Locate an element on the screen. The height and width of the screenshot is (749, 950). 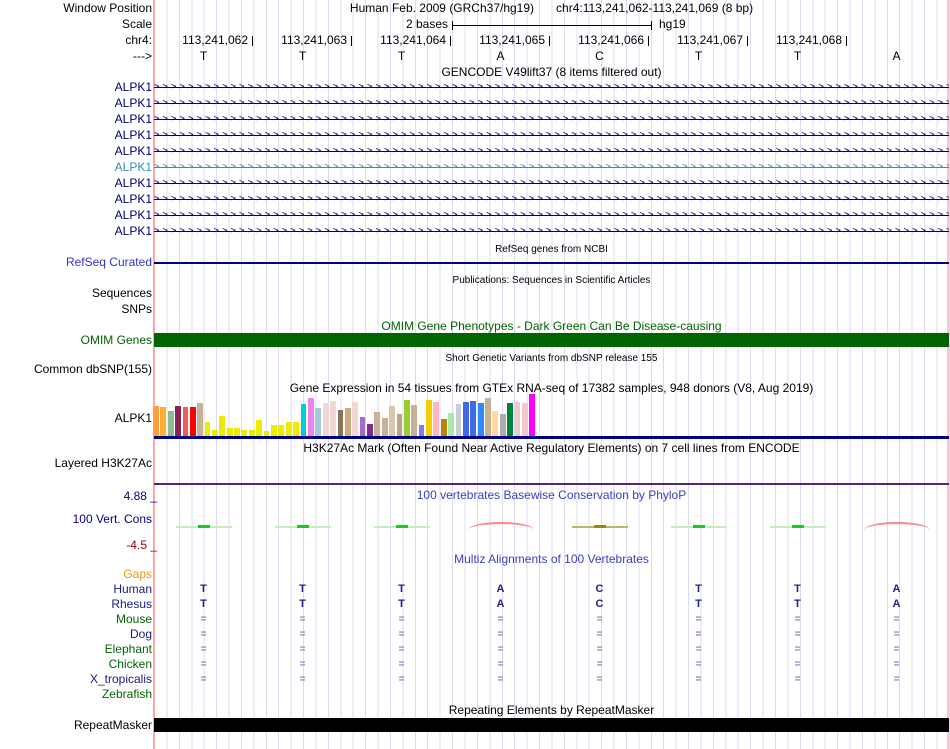
coordinate-label: 113,241,067 is located at coordinates (710, 40).